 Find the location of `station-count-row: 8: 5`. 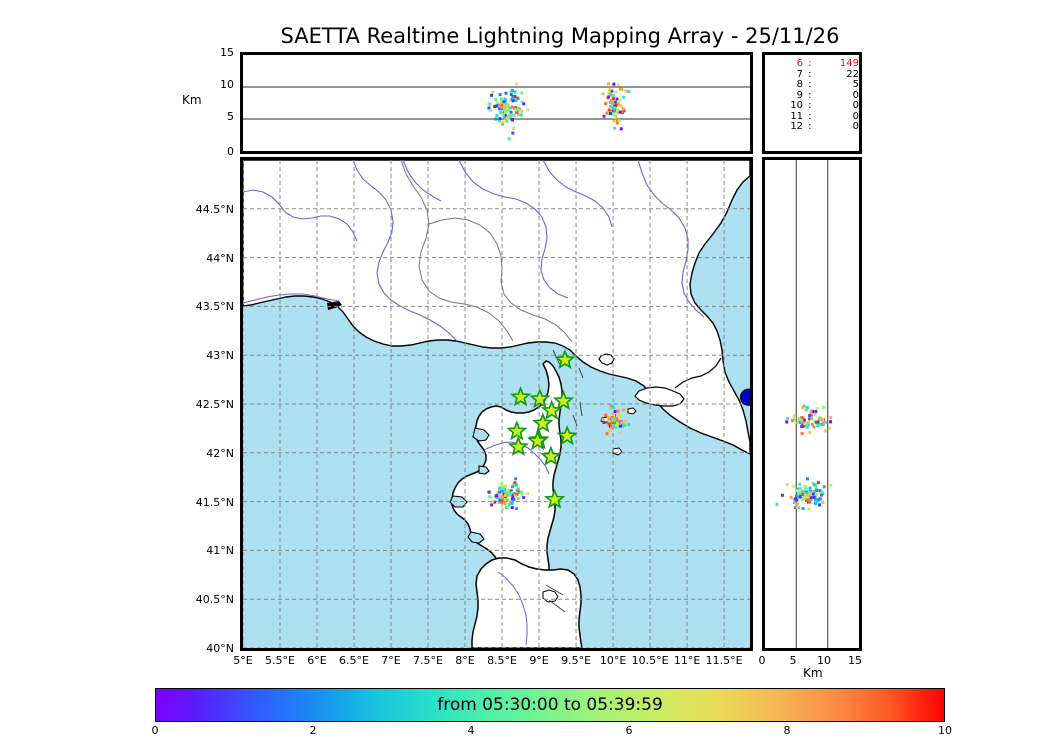

station-count-row: 8: 5 is located at coordinates (812, 85).